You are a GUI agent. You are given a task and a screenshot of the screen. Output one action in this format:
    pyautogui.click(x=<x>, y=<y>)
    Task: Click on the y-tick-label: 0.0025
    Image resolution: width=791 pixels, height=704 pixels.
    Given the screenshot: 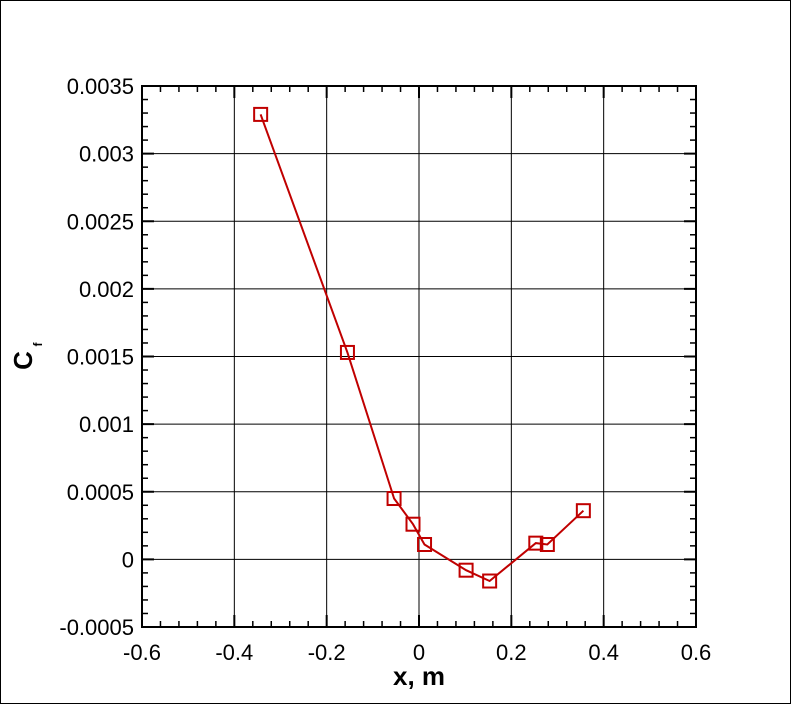 What is the action you would take?
    pyautogui.click(x=100, y=221)
    